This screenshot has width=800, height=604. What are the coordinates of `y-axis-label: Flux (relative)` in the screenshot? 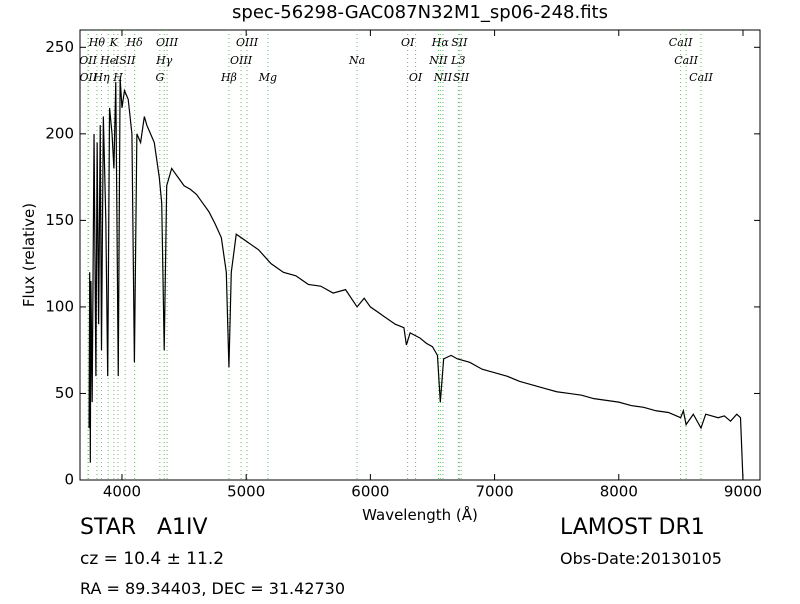 It's located at (29, 255).